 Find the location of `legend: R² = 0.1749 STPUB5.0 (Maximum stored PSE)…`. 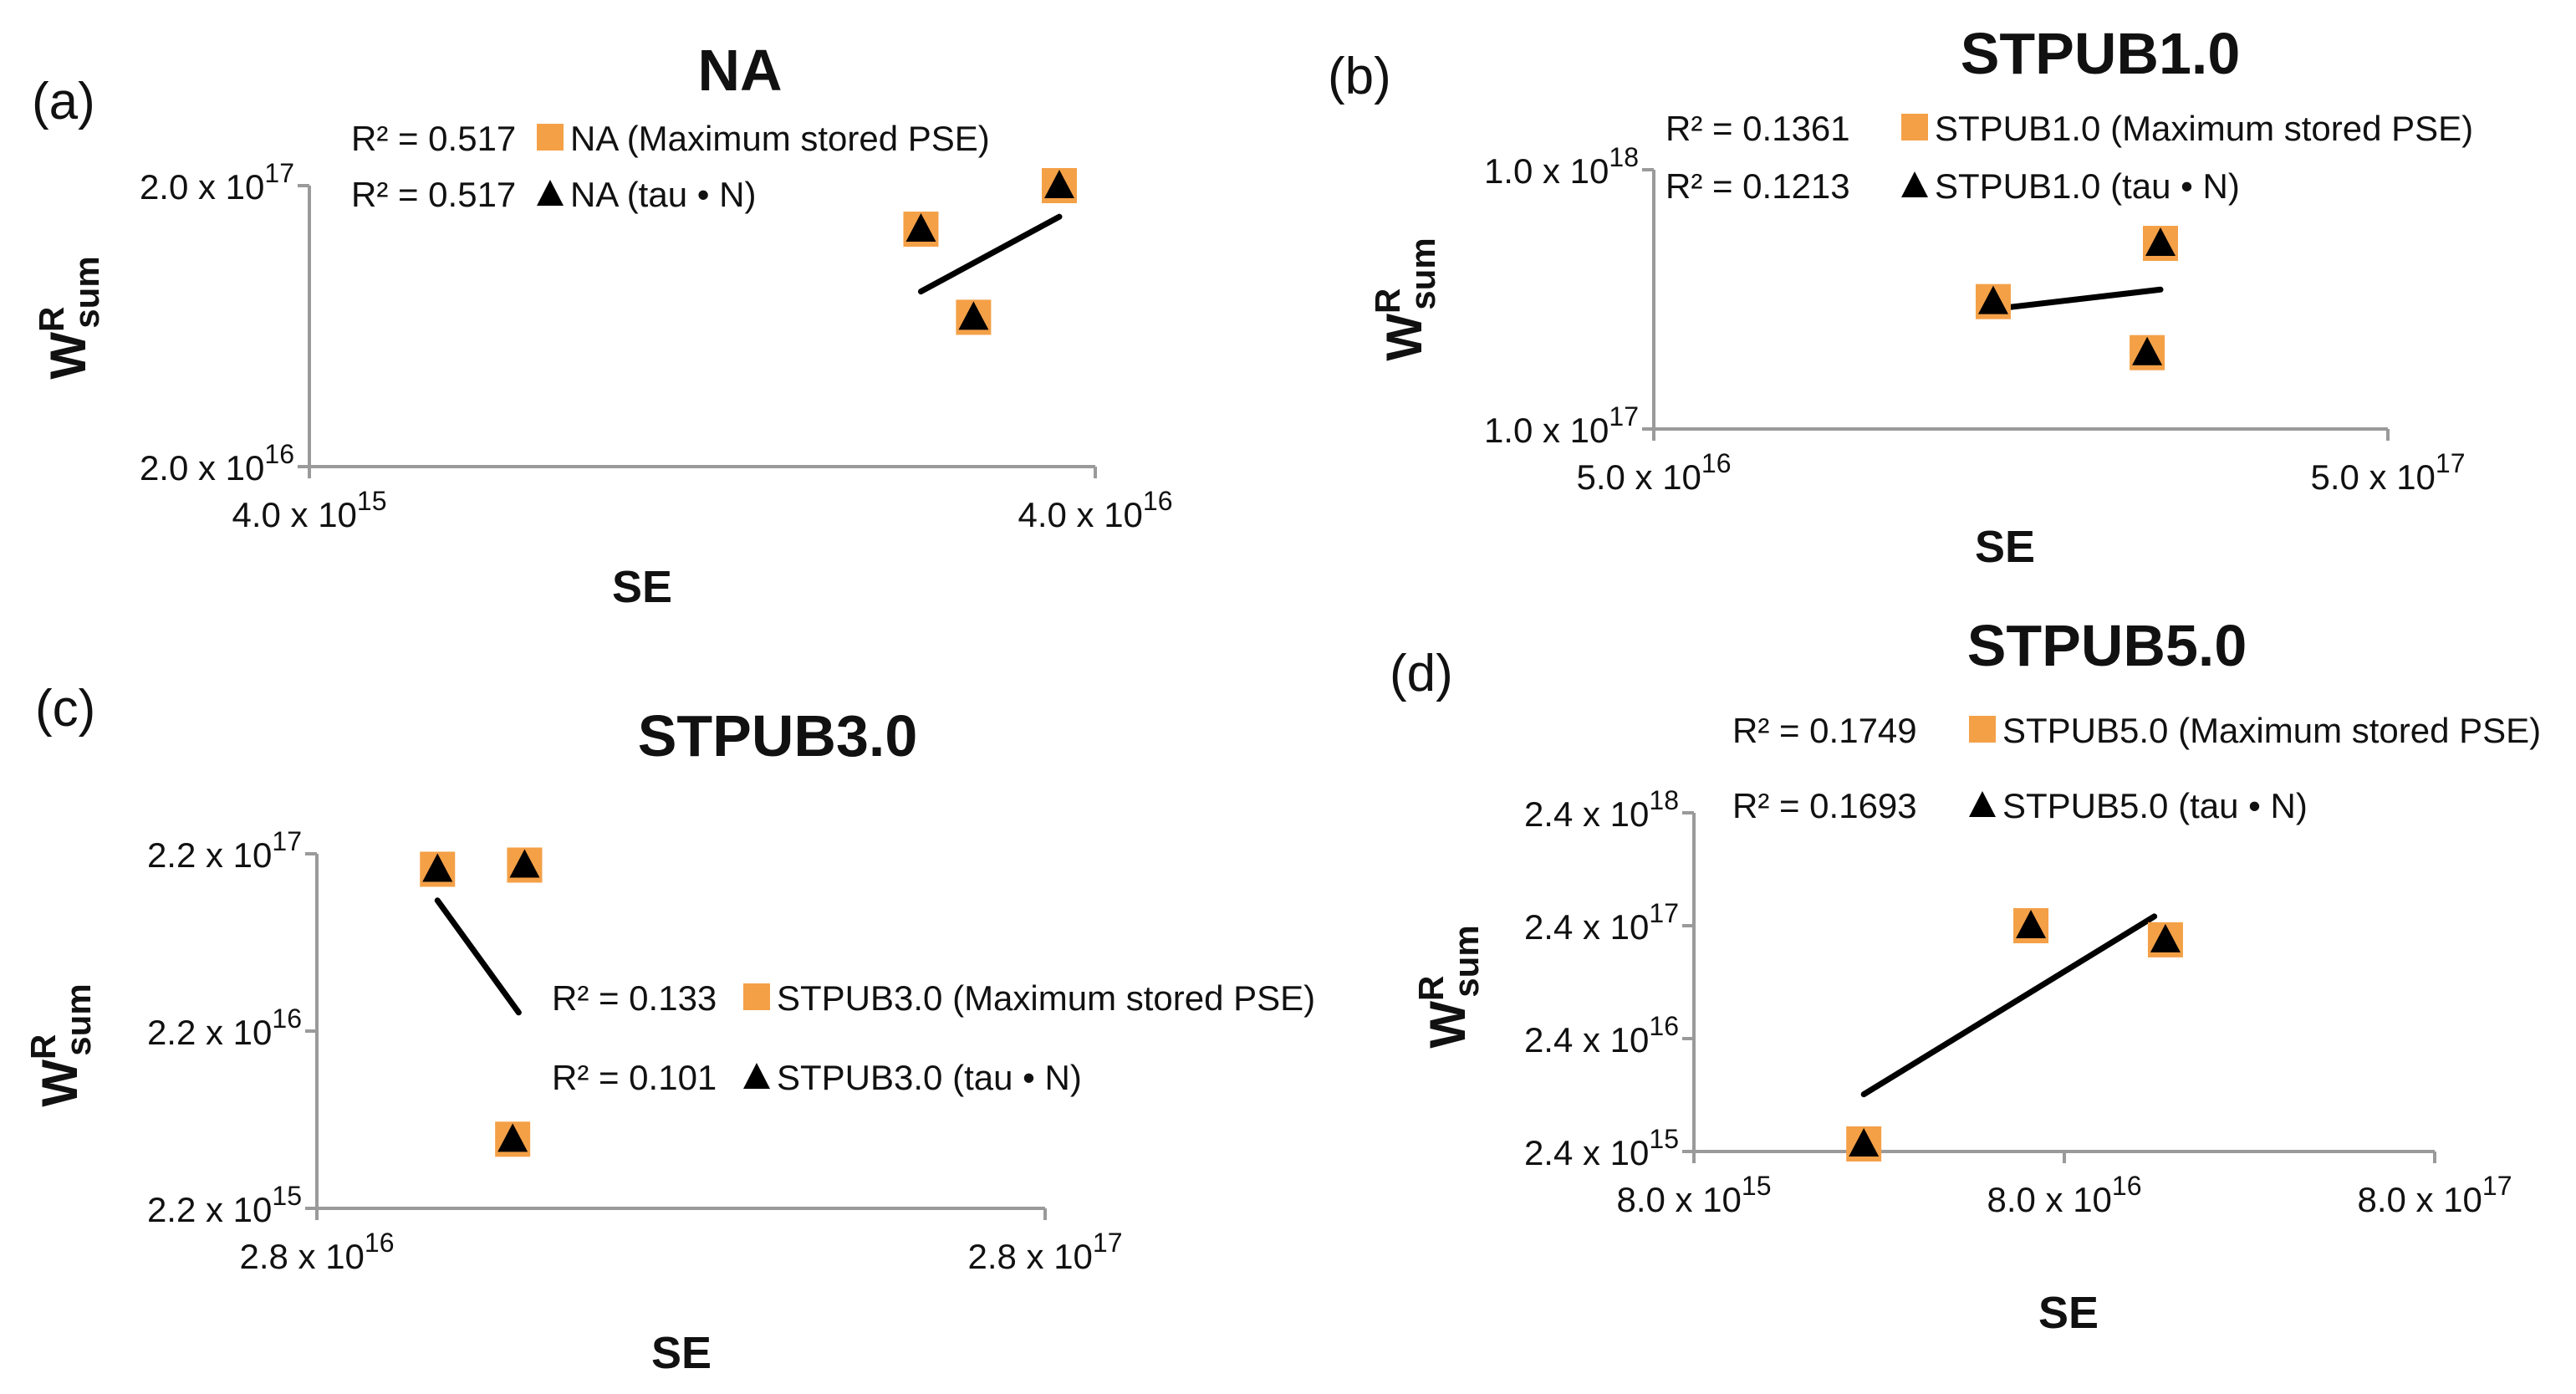

legend: R² = 0.1749 STPUB5.0 (Maximum stored PSE)… is located at coordinates (2137, 768).